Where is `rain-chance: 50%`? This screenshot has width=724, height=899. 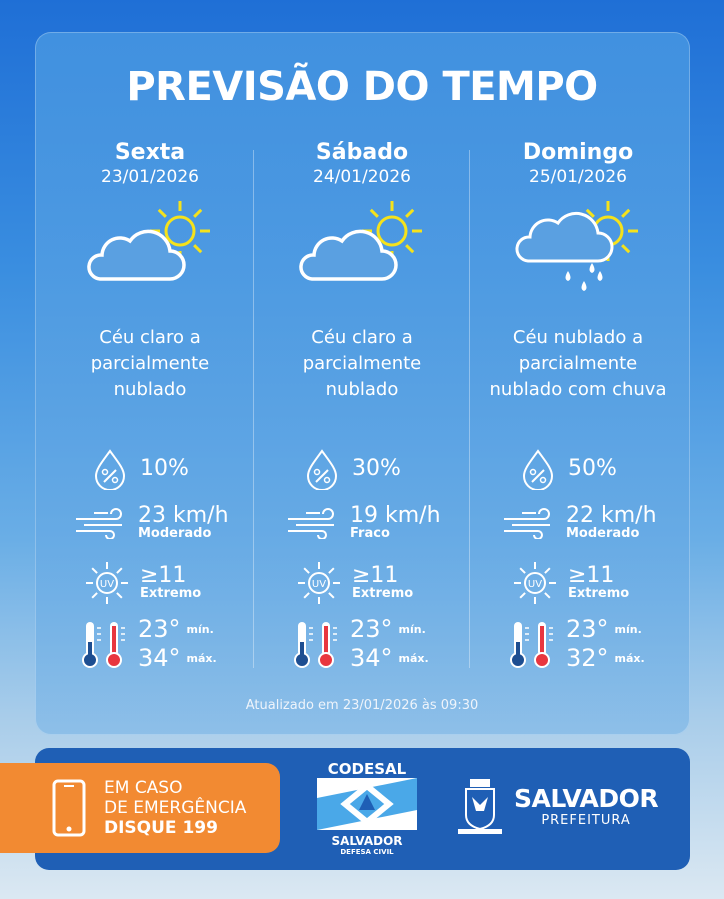
rain-chance: 50% is located at coordinates (568, 469).